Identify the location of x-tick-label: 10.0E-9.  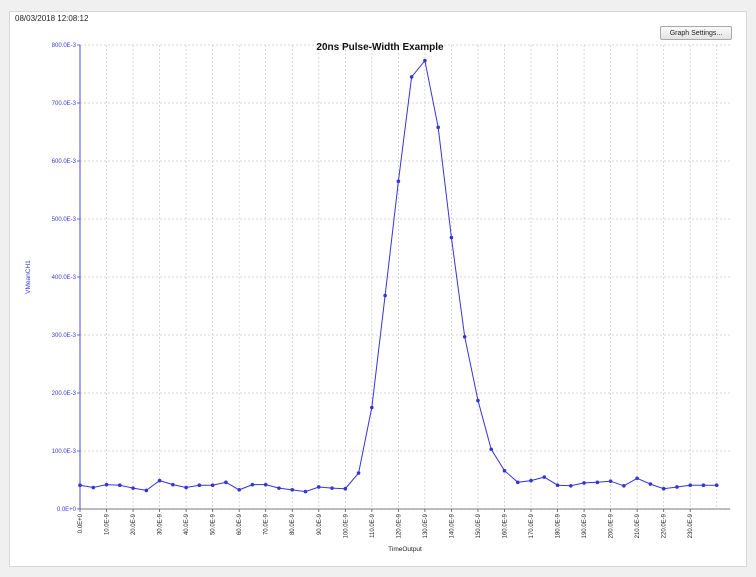
(108, 524).